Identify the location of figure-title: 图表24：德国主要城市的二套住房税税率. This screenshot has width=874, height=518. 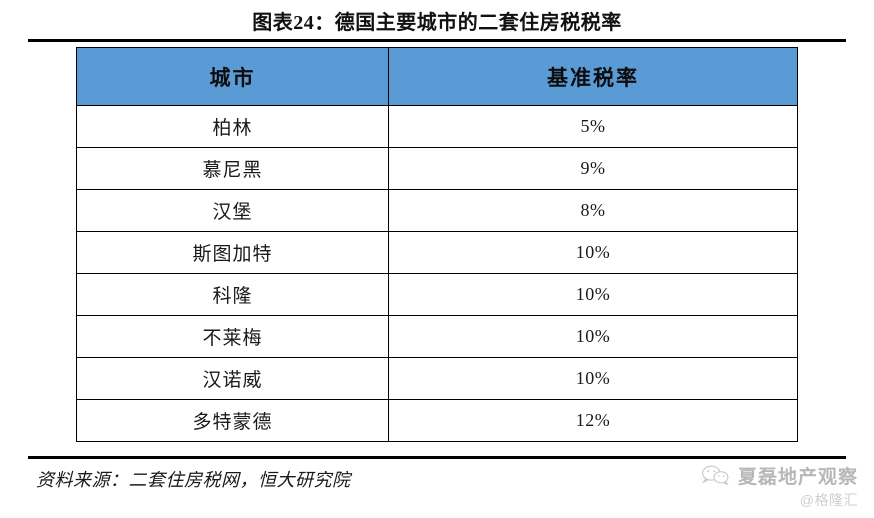
(437, 23).